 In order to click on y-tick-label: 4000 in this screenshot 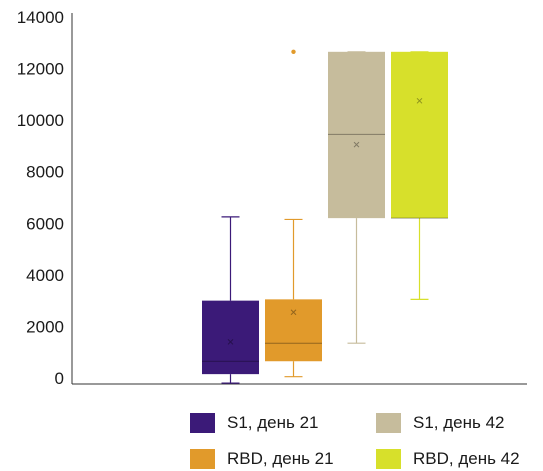, I will do `click(45, 275)`.